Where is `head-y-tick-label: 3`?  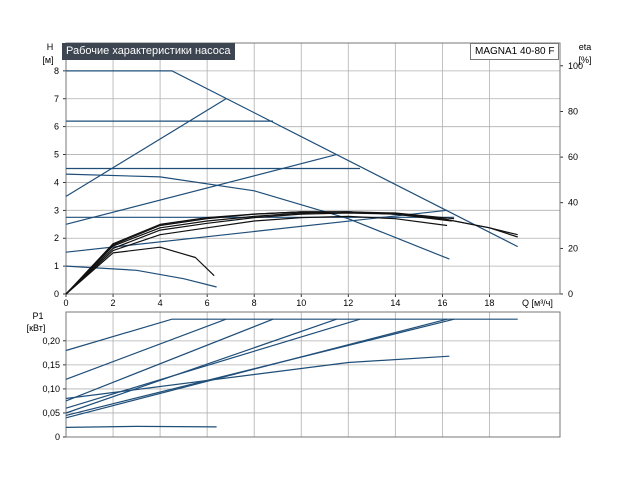 head-y-tick-label: 3 is located at coordinates (56, 210).